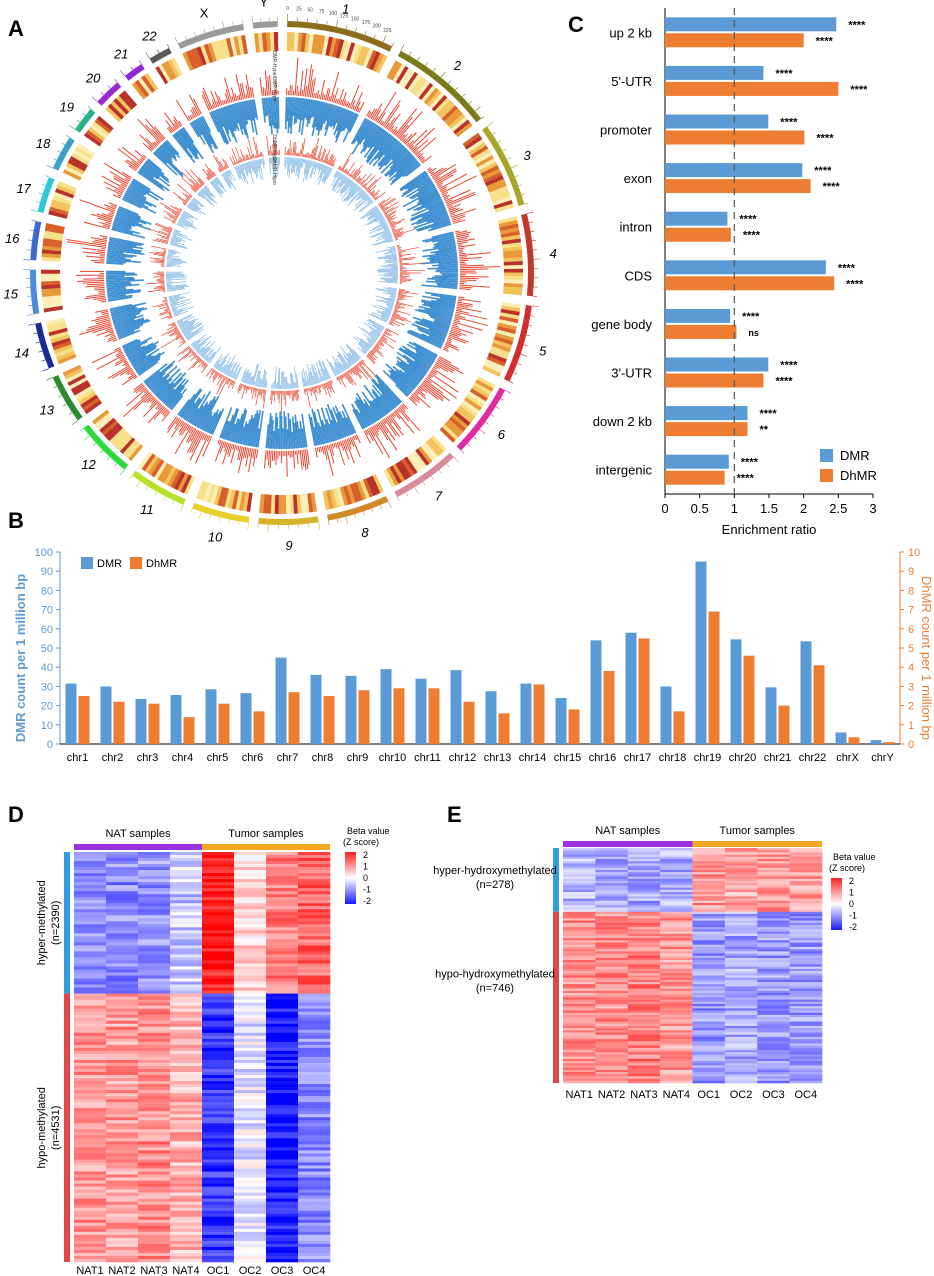 This screenshot has height=1276, width=934. I want to click on b-category-label: chr12, so click(463, 758).